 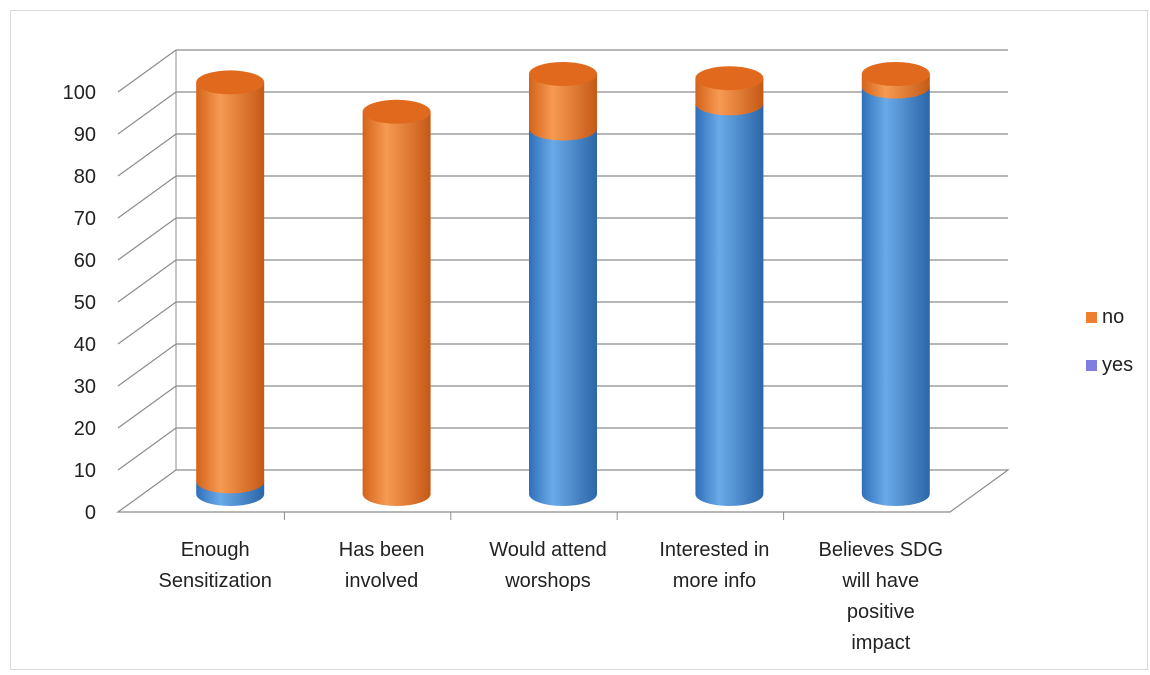 What do you see at coordinates (548, 550) in the screenshot?
I see `x-category-label-line: Would attend` at bounding box center [548, 550].